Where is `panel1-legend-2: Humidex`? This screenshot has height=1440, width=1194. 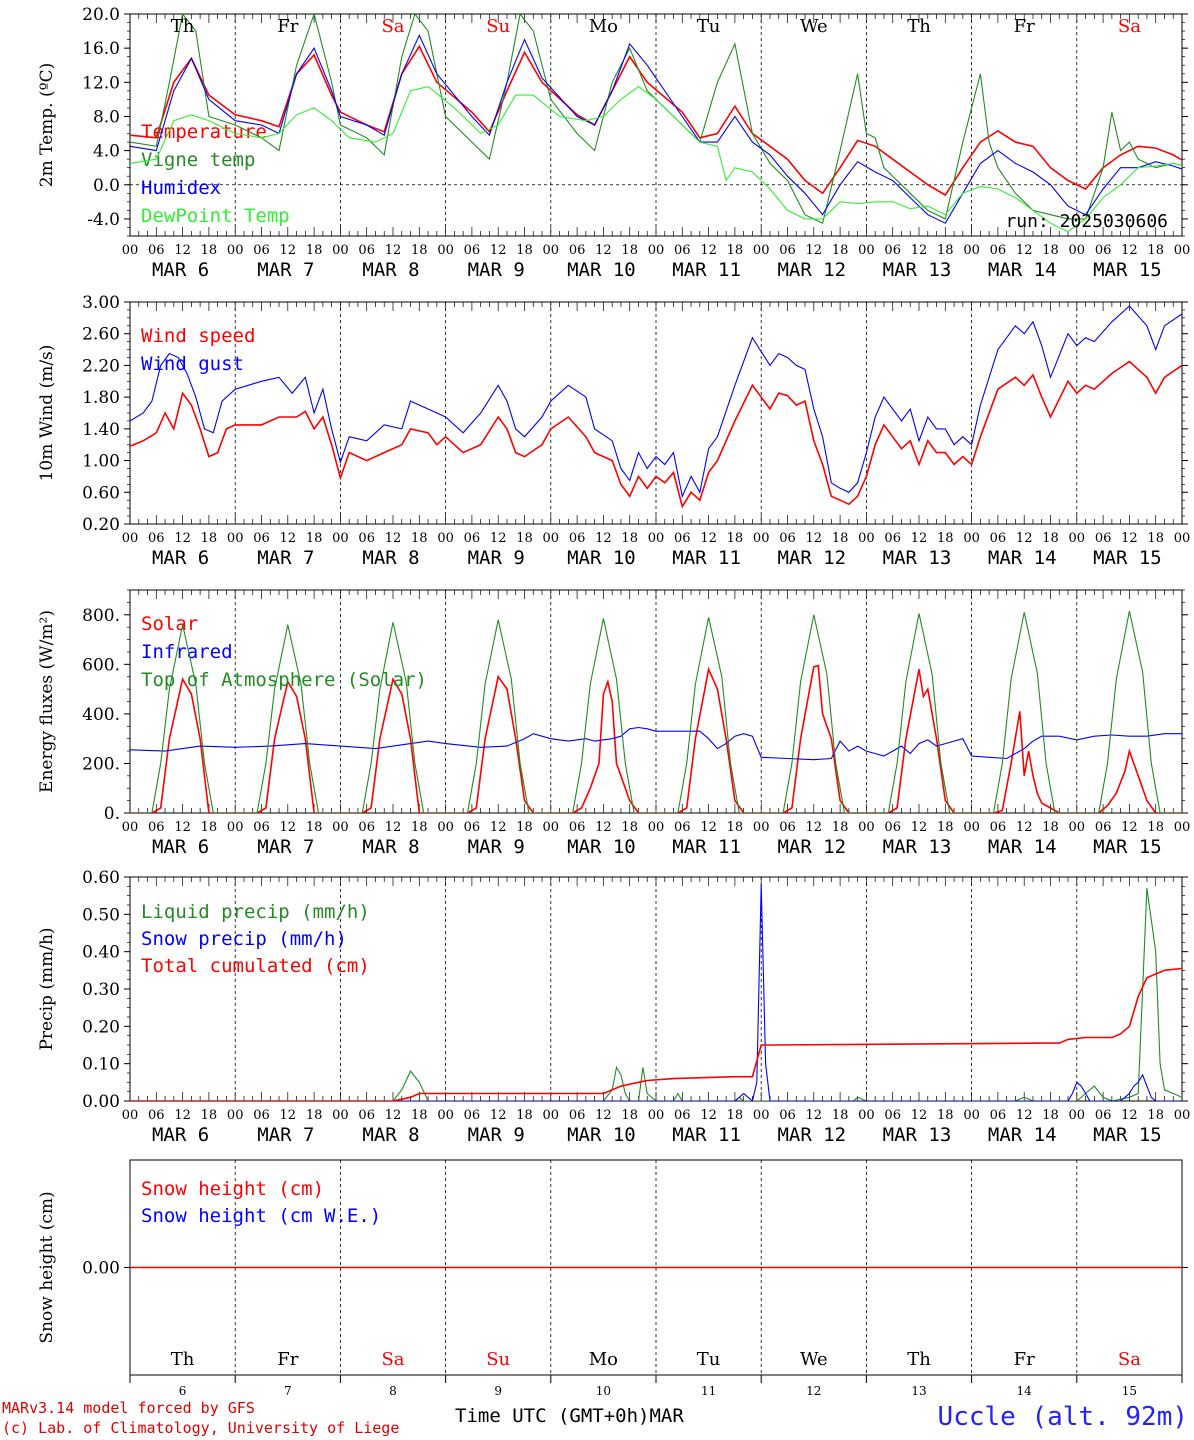
panel1-legend-2: Humidex is located at coordinates (181, 188).